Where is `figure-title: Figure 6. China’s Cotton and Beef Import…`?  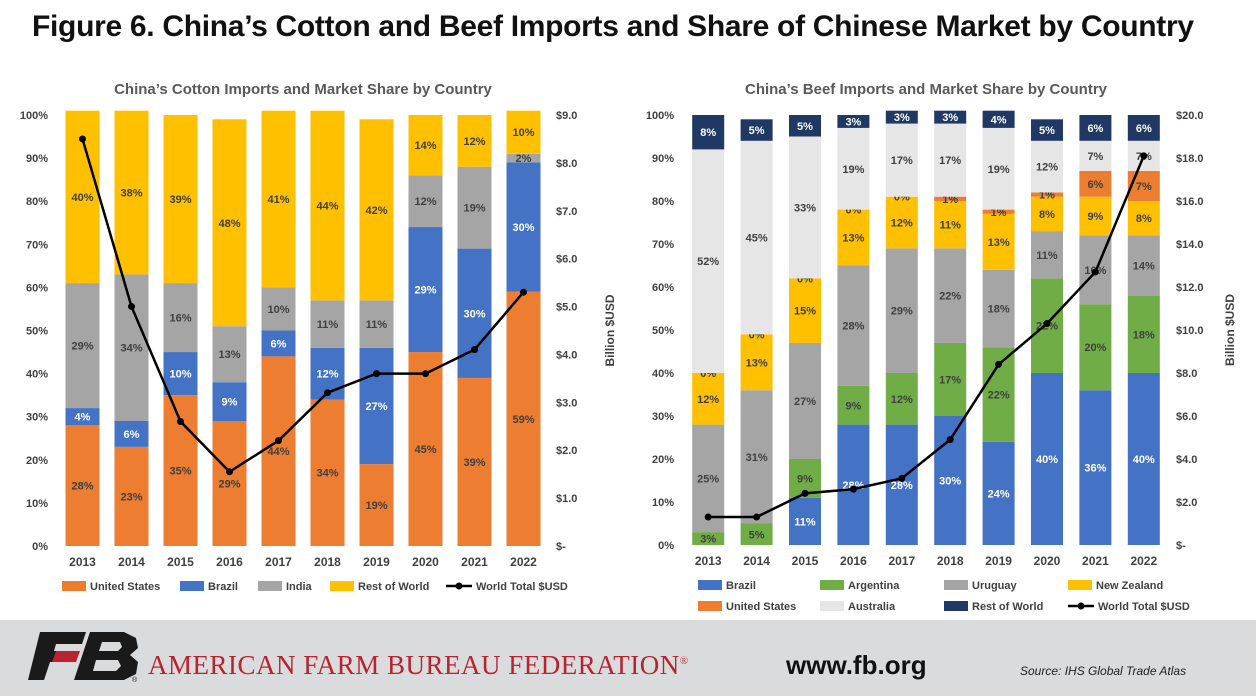 figure-title: Figure 6. China’s Cotton and Beef Import… is located at coordinates (613, 26).